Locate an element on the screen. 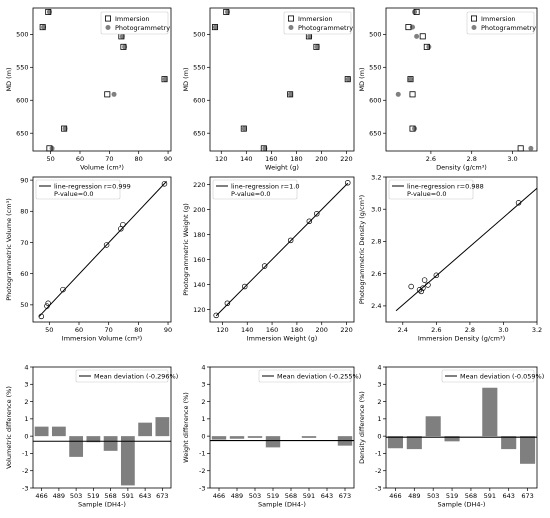 This screenshot has height=518, width=550. legend-regression-label: line-regression r=1.0 is located at coordinates (265, 186).